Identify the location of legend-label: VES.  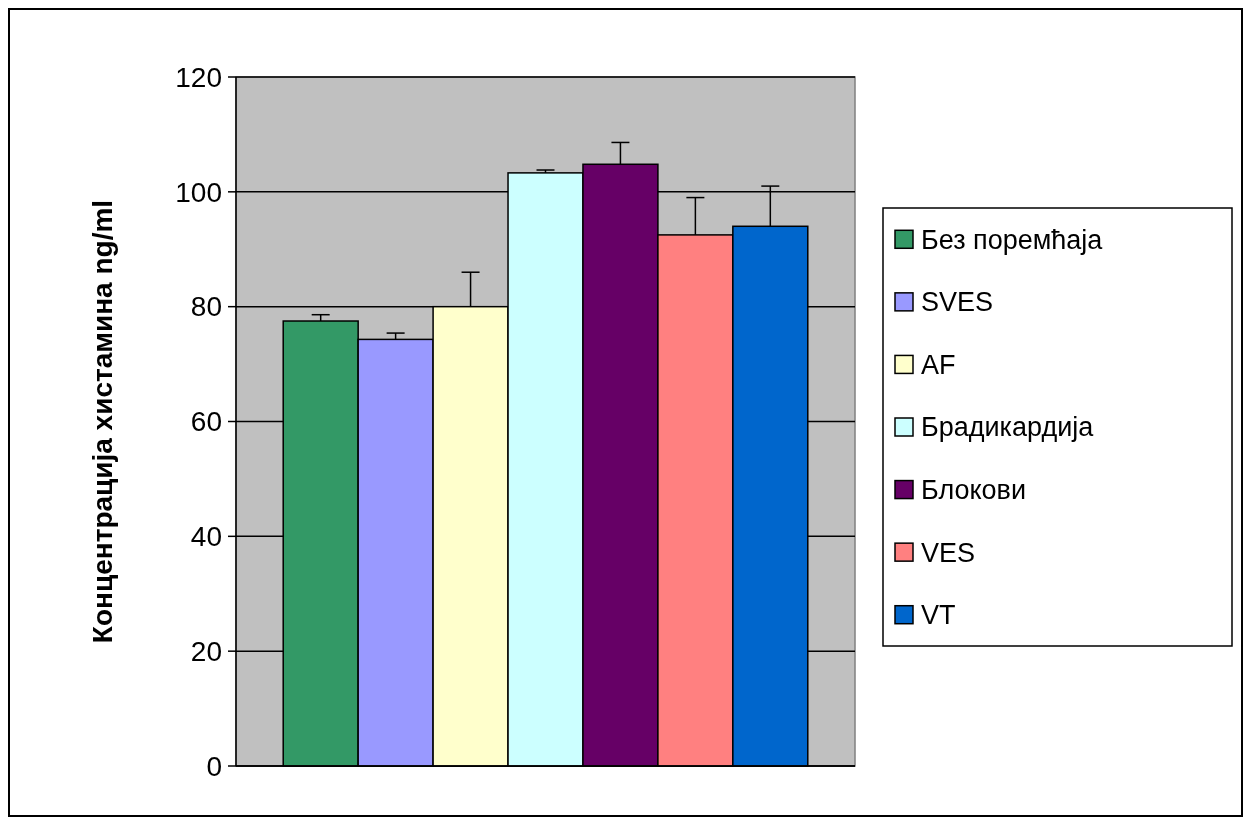
(948, 552).